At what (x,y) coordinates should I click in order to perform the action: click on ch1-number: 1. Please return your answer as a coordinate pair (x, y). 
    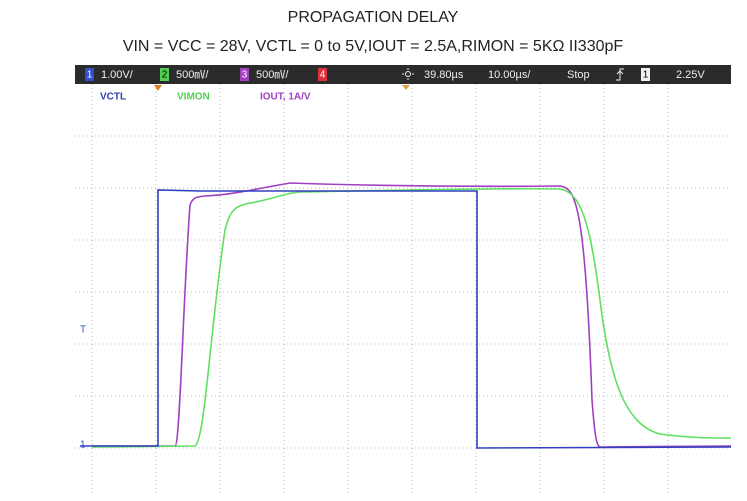
    Looking at the image, I should click on (90, 75).